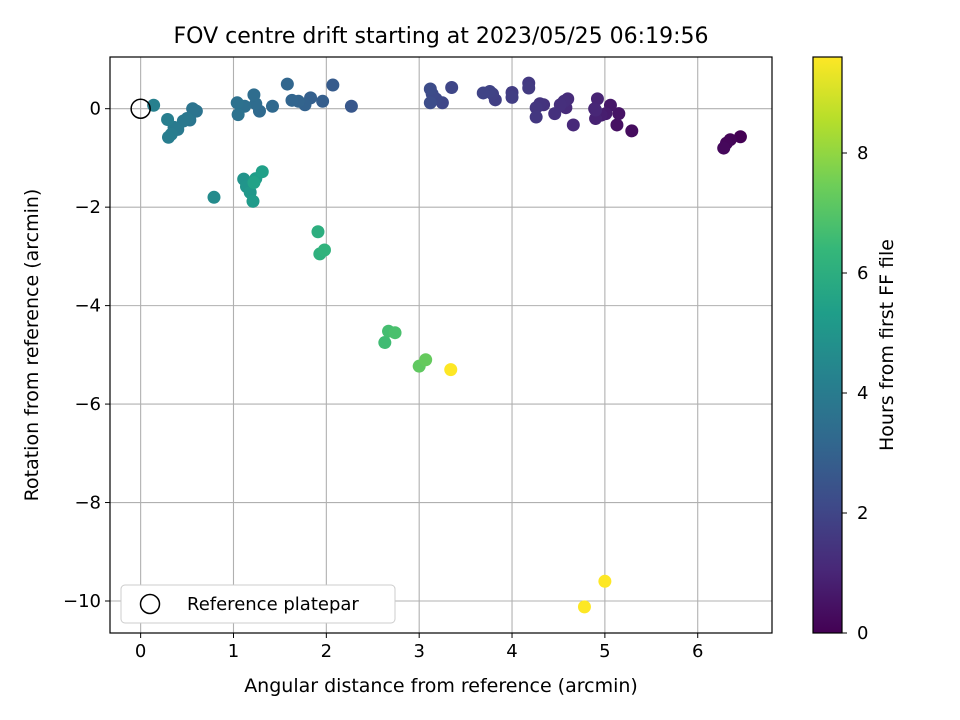 The height and width of the screenshot is (720, 960). I want to click on legend: Reference platepar, so click(258, 604).